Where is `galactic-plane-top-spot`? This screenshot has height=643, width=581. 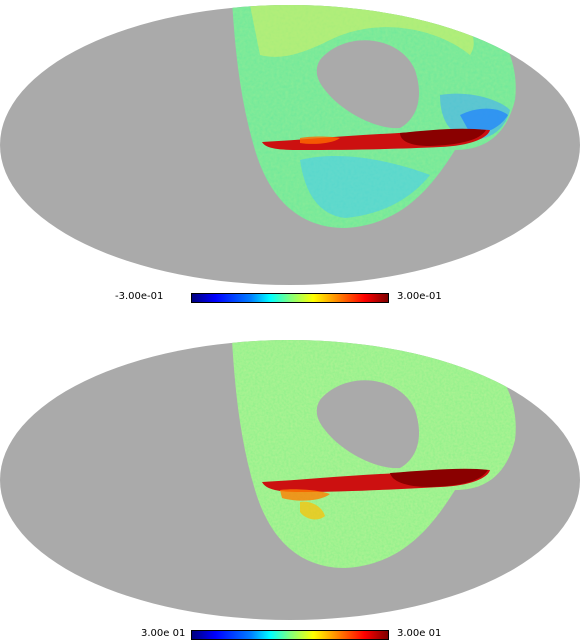
galactic-plane-top-spot is located at coordinates (320, 140).